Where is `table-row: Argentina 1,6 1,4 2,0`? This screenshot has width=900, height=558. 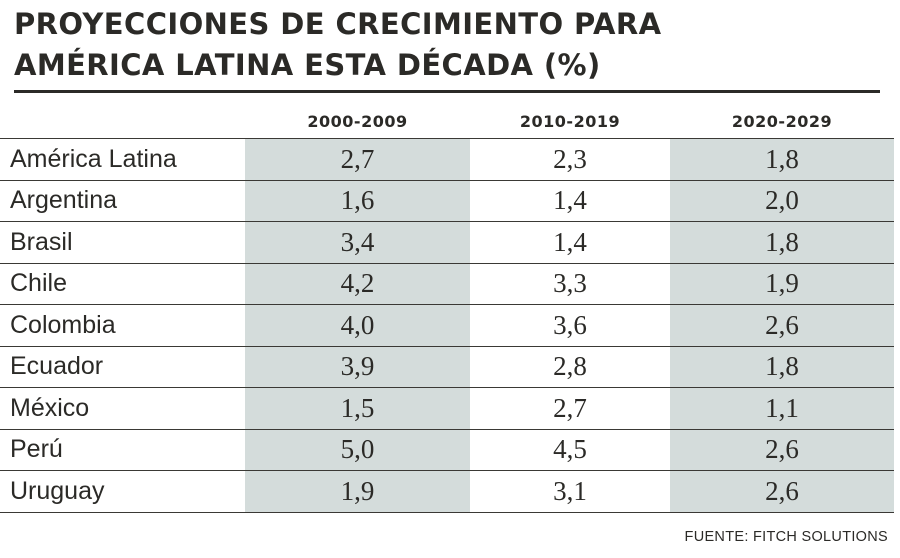
table-row: Argentina 1,6 1,4 2,0 is located at coordinates (447, 201).